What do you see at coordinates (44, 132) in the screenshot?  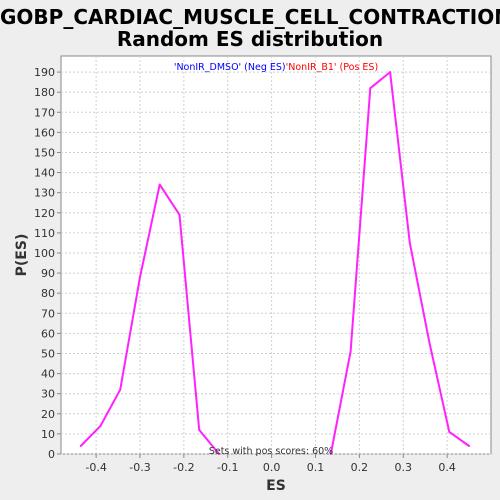 I see `y-tick-label: 160` at bounding box center [44, 132].